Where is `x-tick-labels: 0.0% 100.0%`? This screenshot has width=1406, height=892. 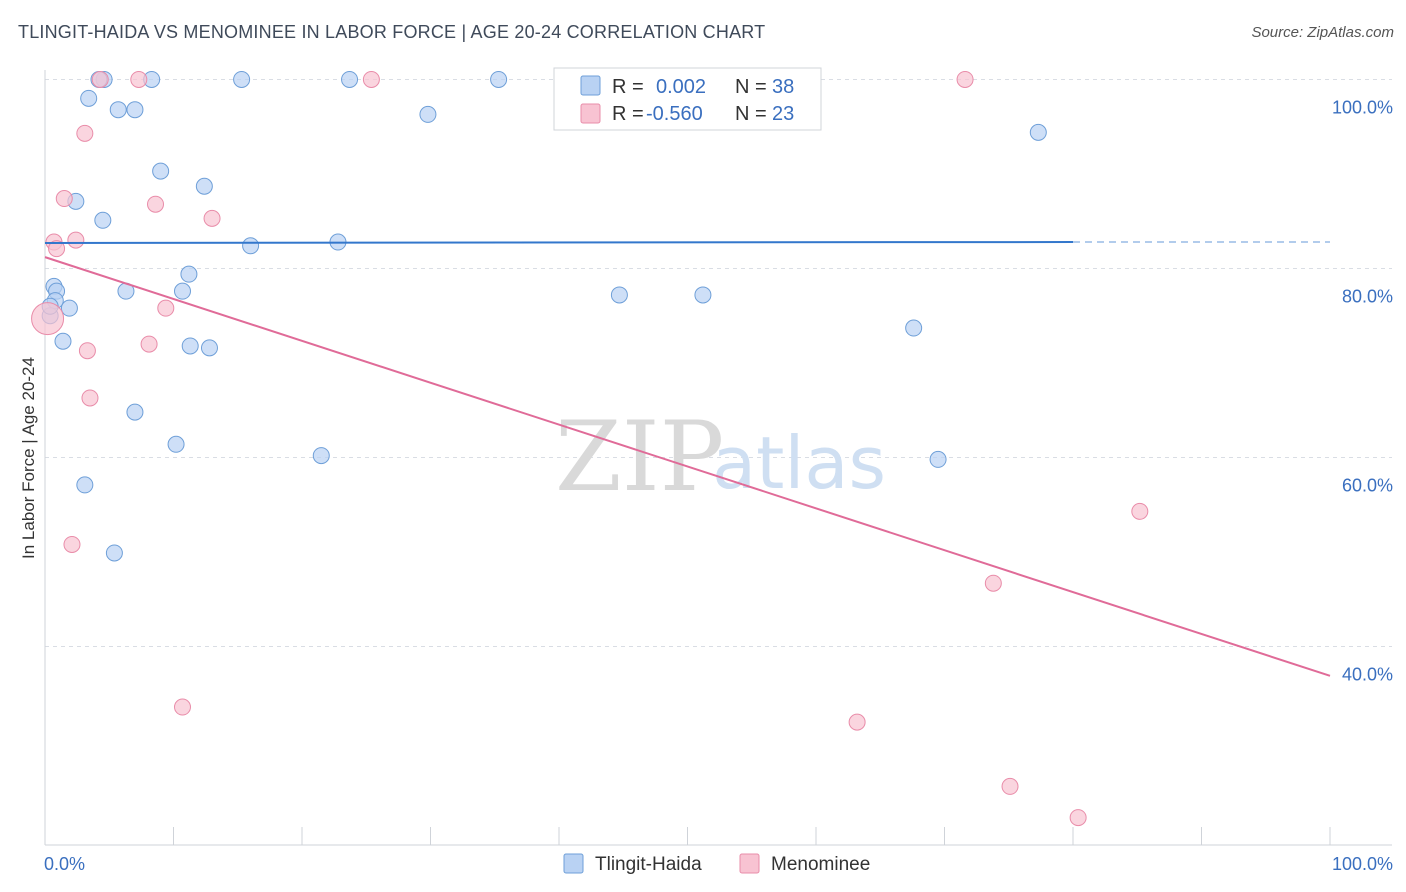 x-tick-labels: 0.0% 100.0% is located at coordinates (718, 864).